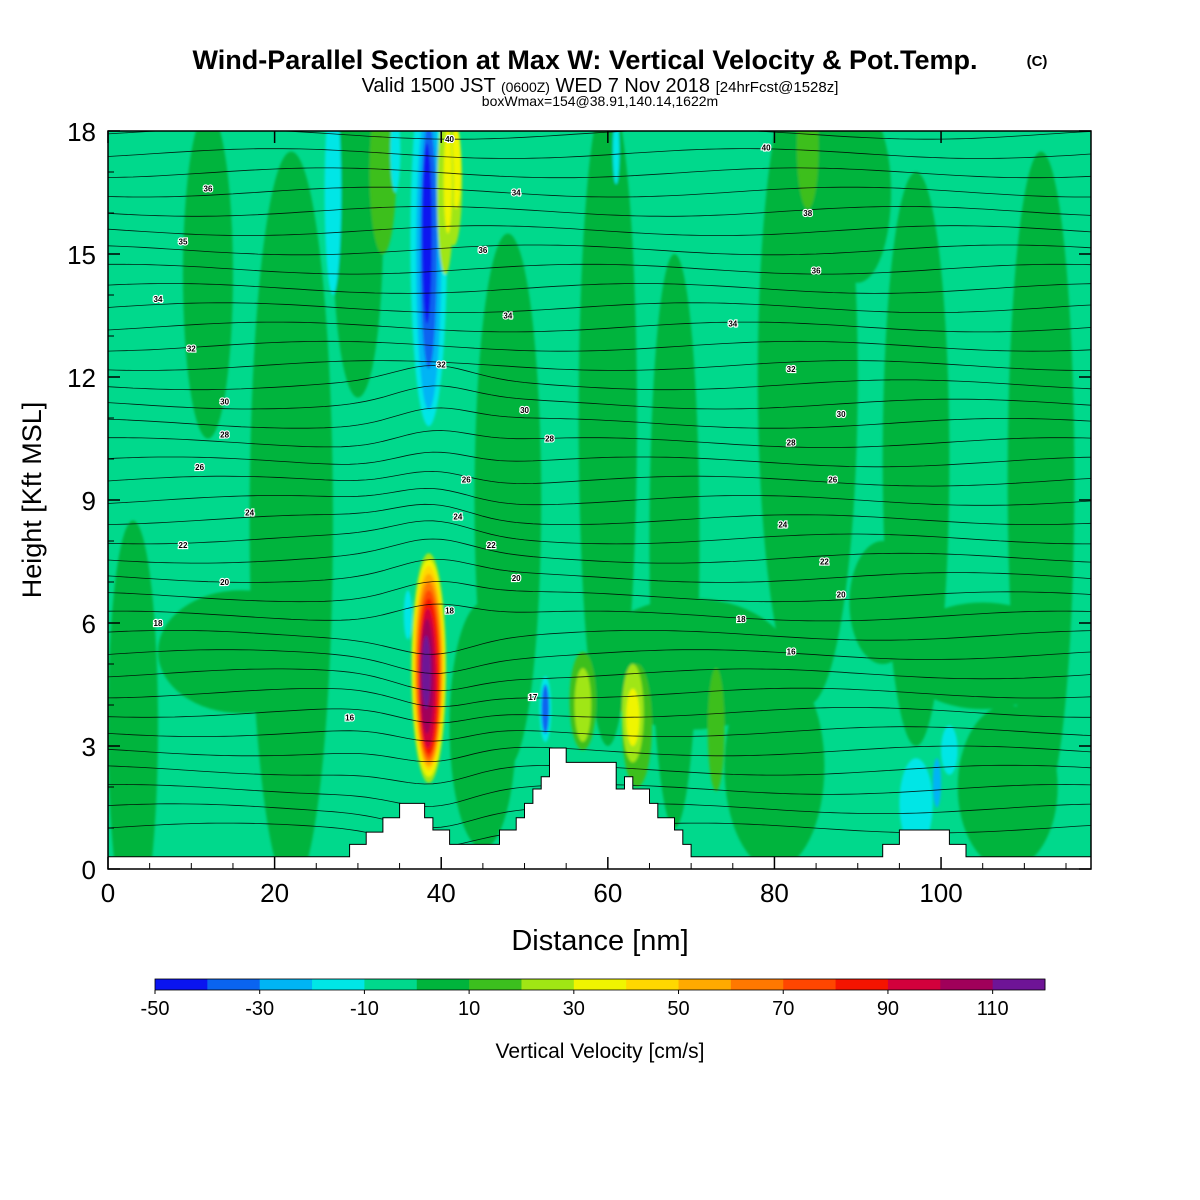 The height and width of the screenshot is (1200, 1200). I want to click on y-tick-label: 9, so click(89, 501).